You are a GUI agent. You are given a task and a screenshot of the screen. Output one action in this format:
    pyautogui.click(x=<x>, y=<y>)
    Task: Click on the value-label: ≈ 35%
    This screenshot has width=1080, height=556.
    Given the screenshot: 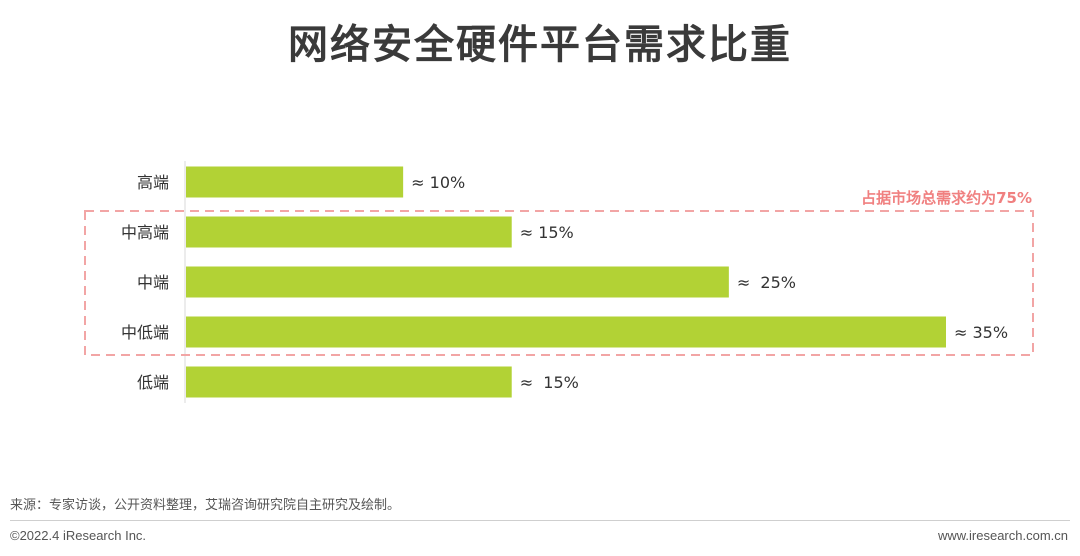 What is the action you would take?
    pyautogui.click(x=981, y=332)
    